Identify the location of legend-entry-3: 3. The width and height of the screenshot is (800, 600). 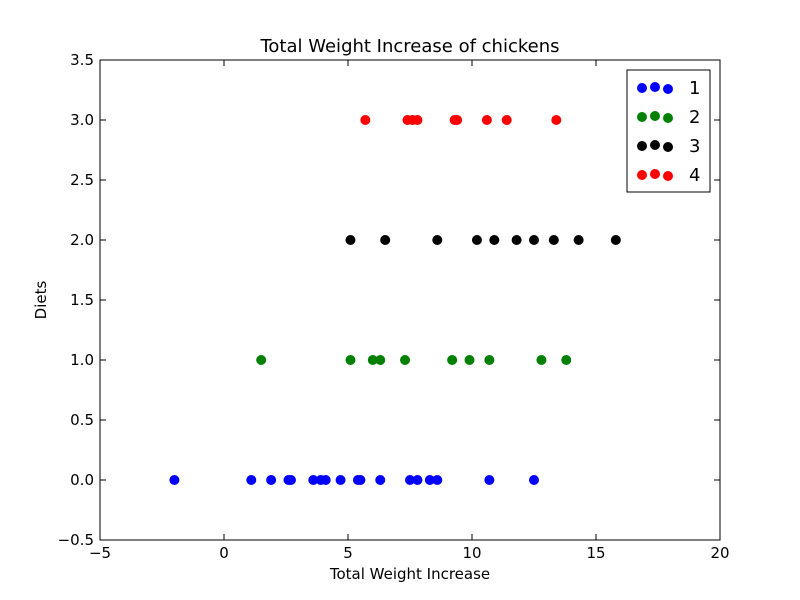
(668, 146).